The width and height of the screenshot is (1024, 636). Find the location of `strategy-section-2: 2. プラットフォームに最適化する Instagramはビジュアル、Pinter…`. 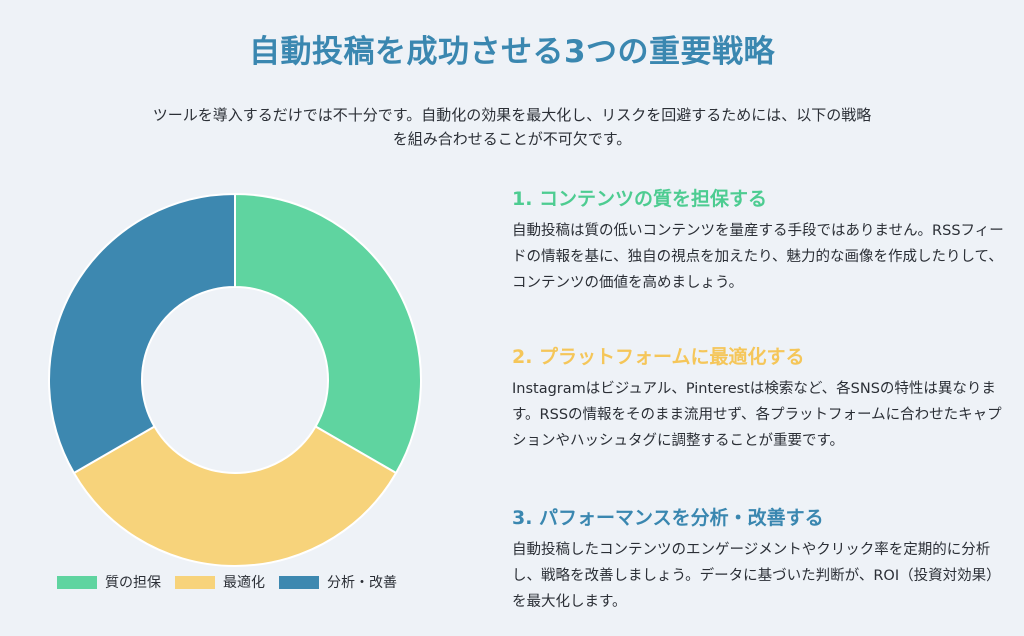

strategy-section-2: 2. プラットフォームに最適化する Instagramはビジュアル、Pinter… is located at coordinates (762, 399).